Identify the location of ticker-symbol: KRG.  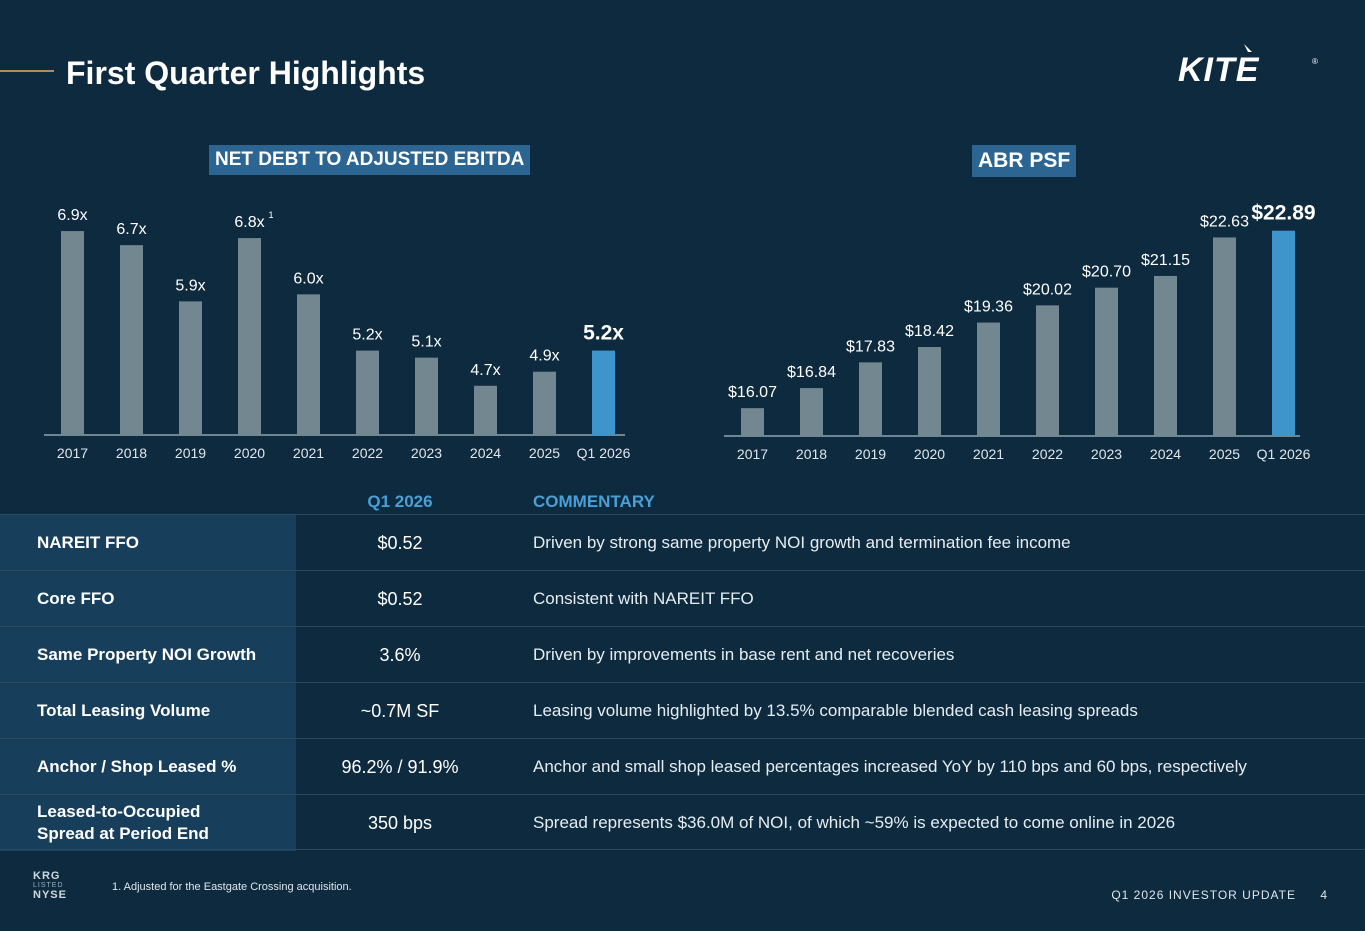
(47, 876).